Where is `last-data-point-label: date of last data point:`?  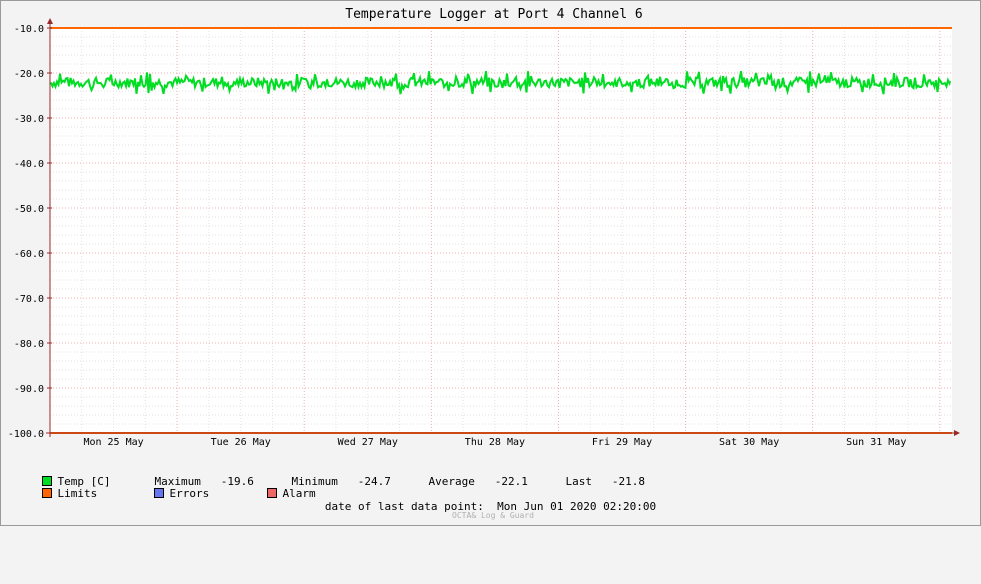
last-data-point-label: date of last data point: is located at coordinates (404, 506).